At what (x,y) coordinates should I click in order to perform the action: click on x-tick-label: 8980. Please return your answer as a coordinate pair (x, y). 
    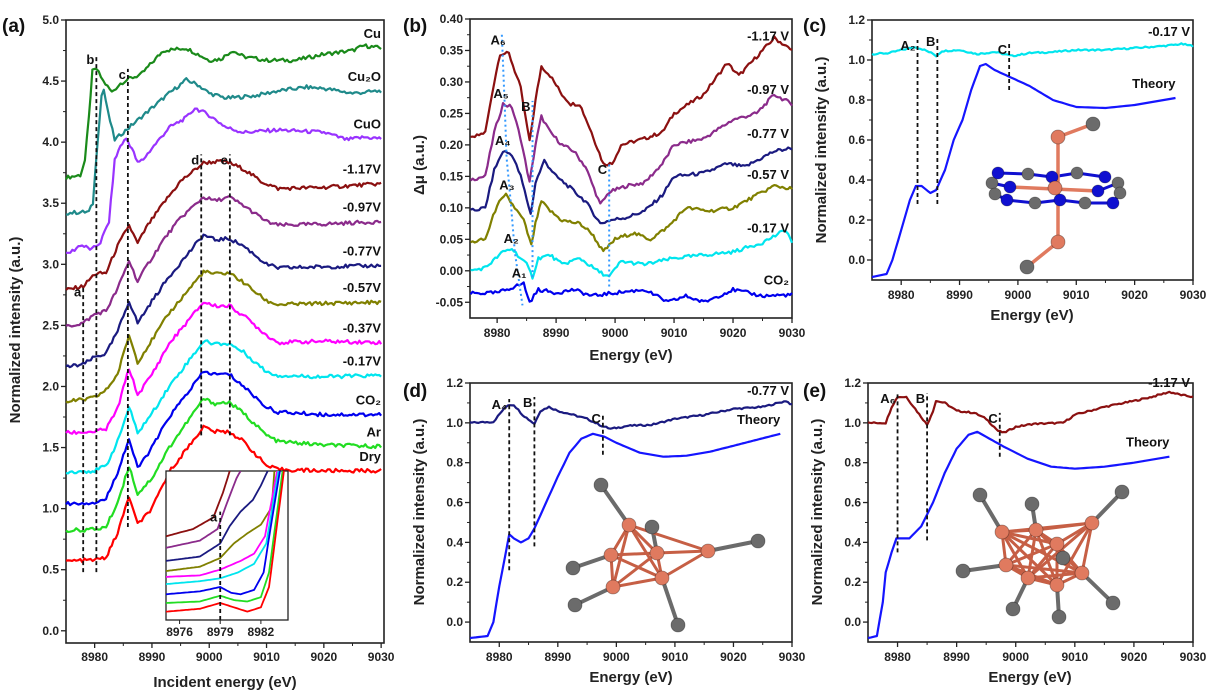
    Looking at the image, I should click on (901, 295).